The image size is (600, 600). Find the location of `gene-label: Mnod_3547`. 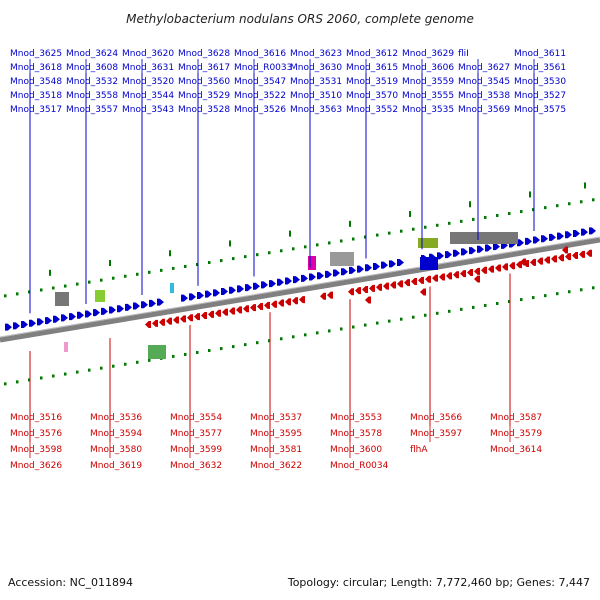

gene-label: Mnod_3547 is located at coordinates (260, 82).